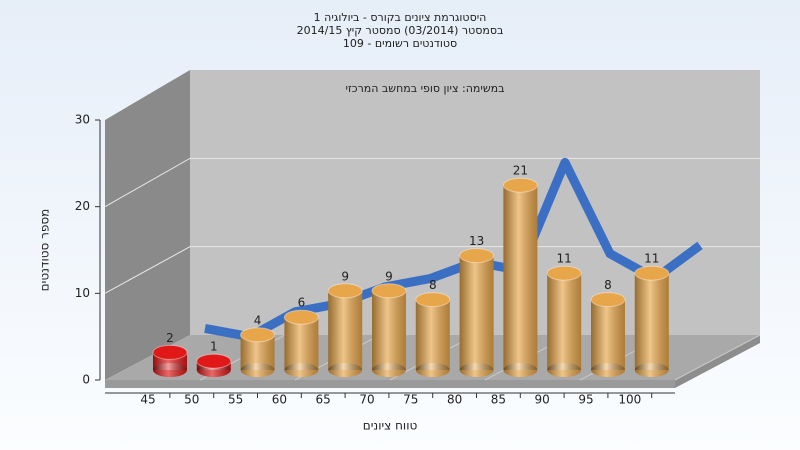 This screenshot has width=800, height=450. What do you see at coordinates (86, 380) in the screenshot?
I see `y-tick-label: 0` at bounding box center [86, 380].